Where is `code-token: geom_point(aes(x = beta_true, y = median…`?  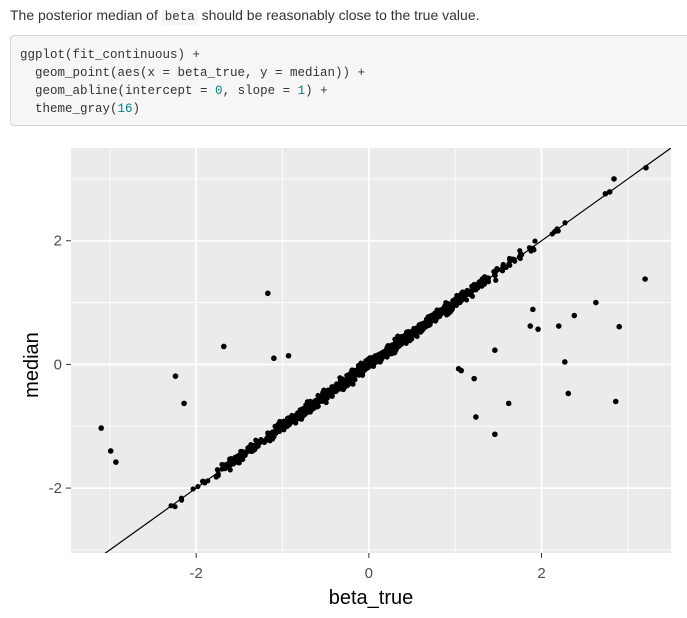
code-token: geom_point(aes(x = beta_true, y = median… is located at coordinates (193, 73).